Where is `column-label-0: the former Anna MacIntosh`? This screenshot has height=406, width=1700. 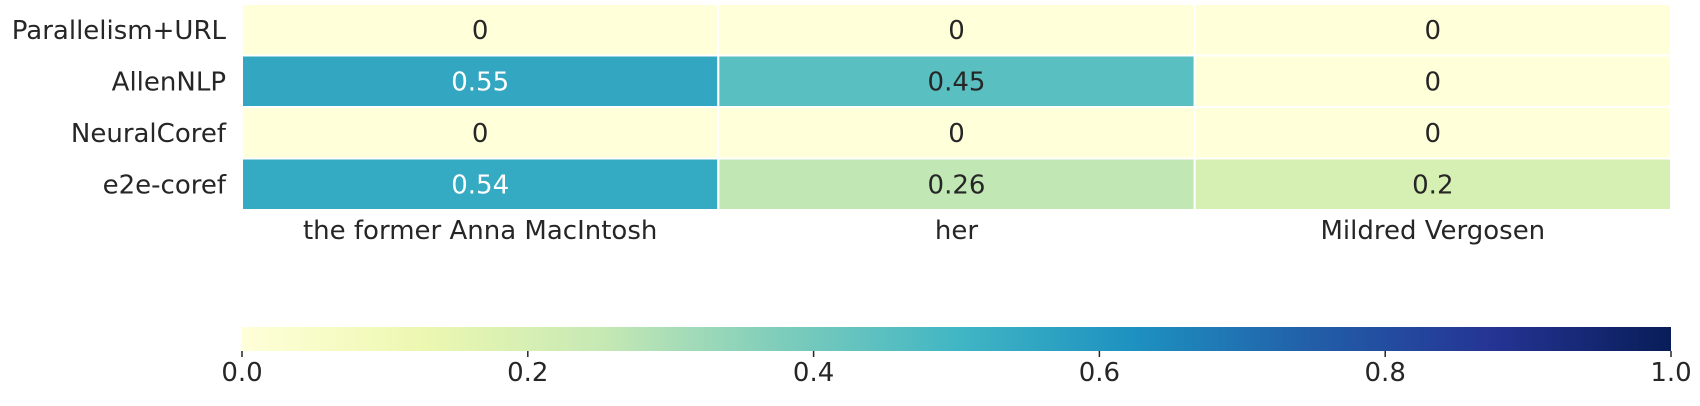 column-label-0: the former Anna MacIntosh is located at coordinates (480, 231).